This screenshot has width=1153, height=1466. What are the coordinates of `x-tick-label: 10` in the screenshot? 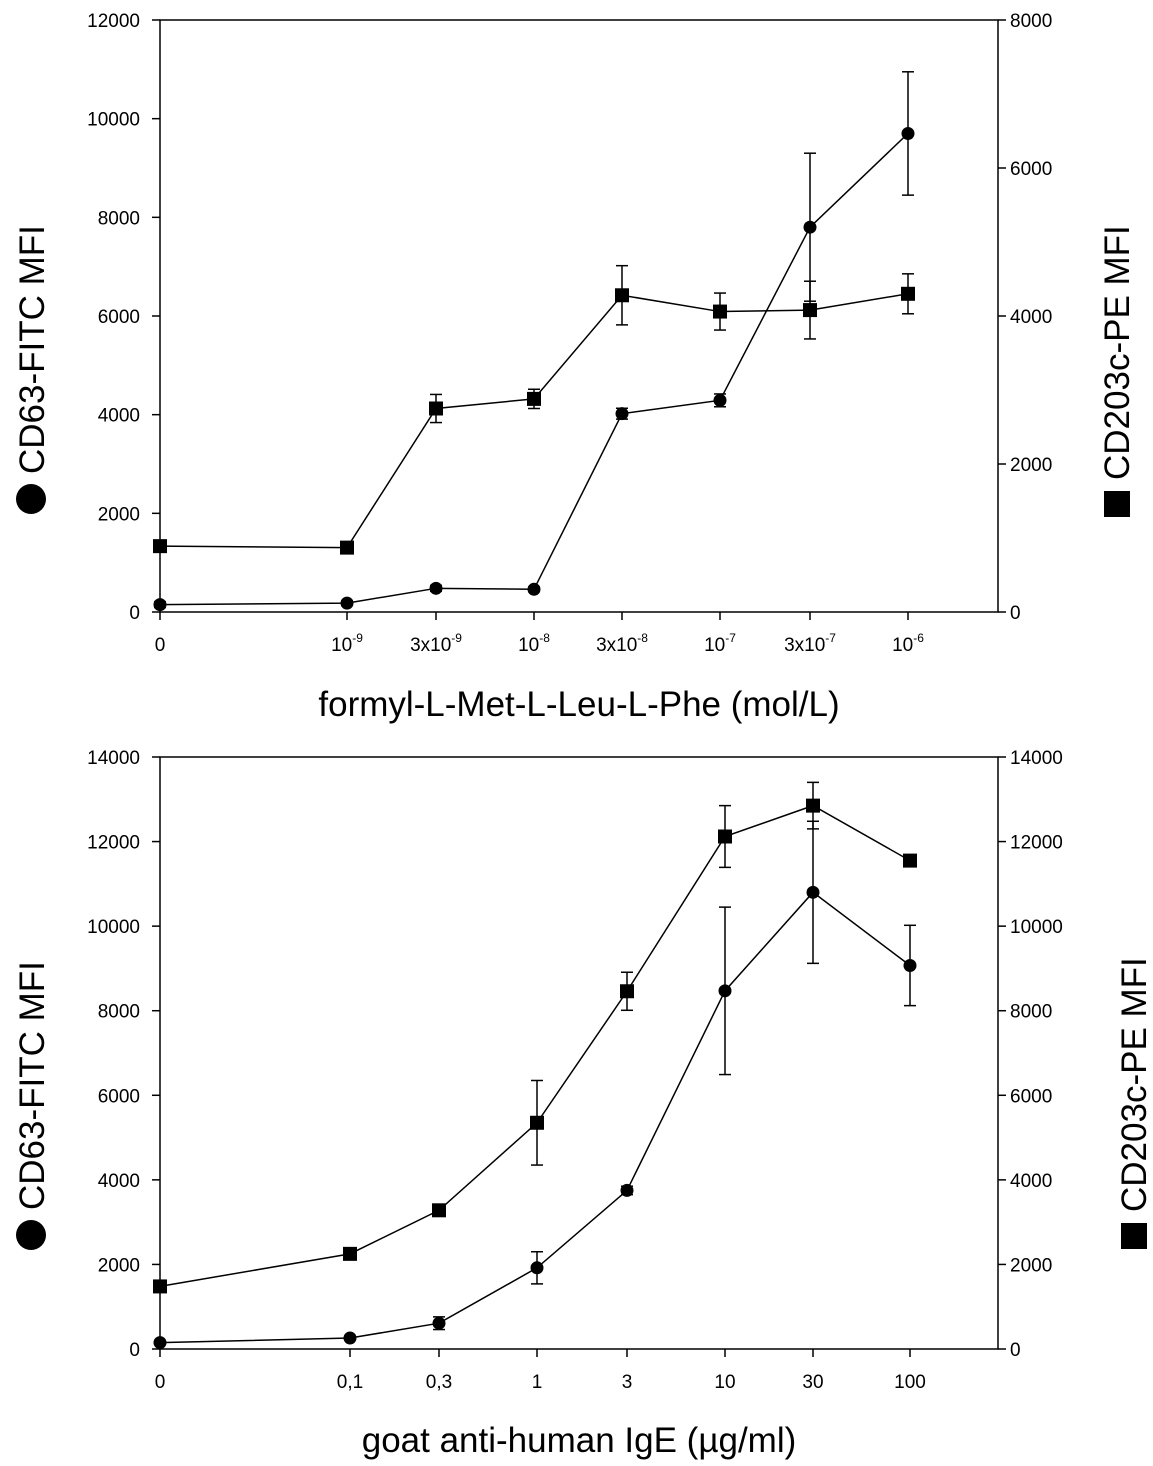 It's located at (724, 1382).